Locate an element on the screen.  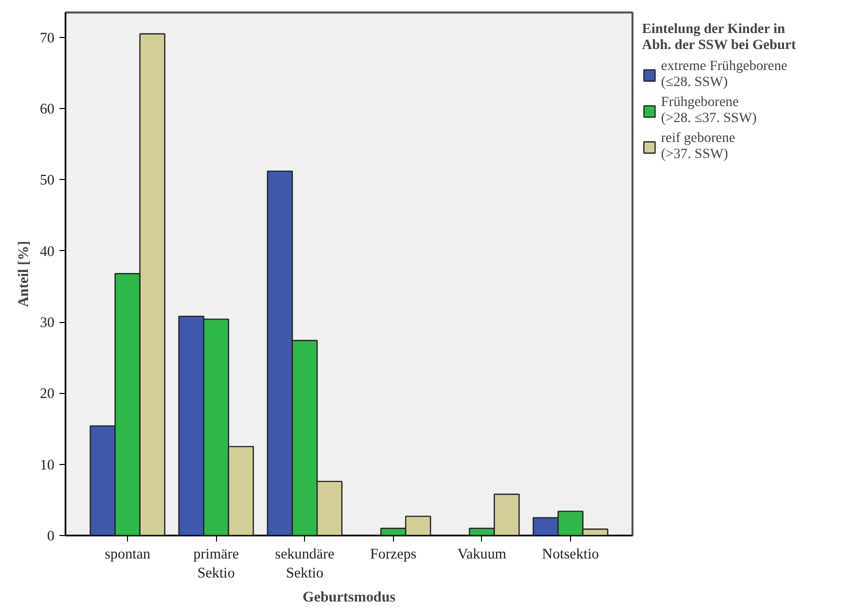
x-axis-title: Geburtsmodus is located at coordinates (349, 598).